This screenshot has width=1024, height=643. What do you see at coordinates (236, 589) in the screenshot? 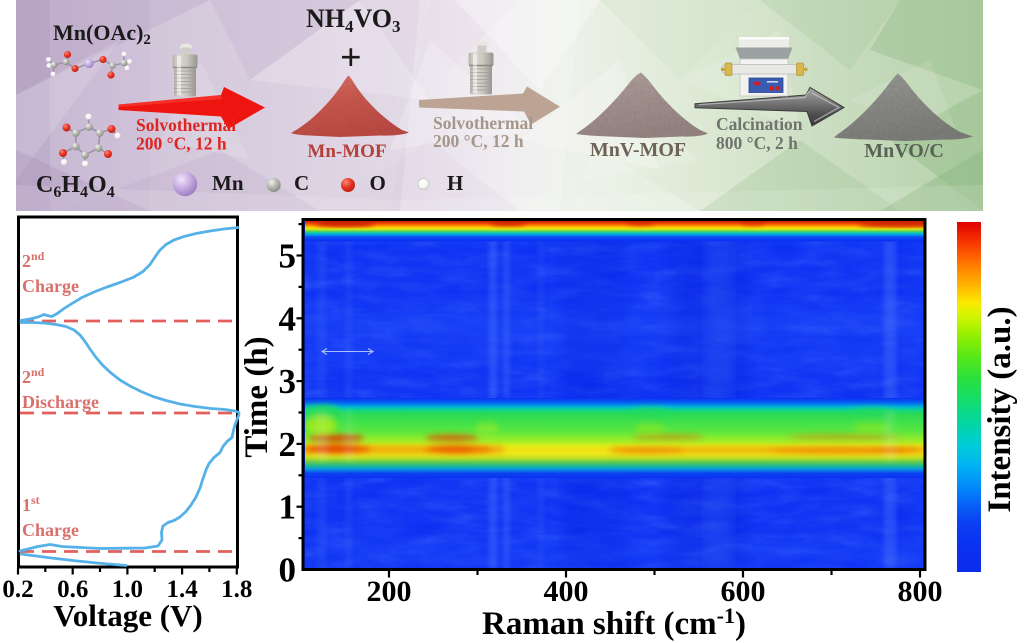
I see `svg-text: 1.8` at bounding box center [236, 589].